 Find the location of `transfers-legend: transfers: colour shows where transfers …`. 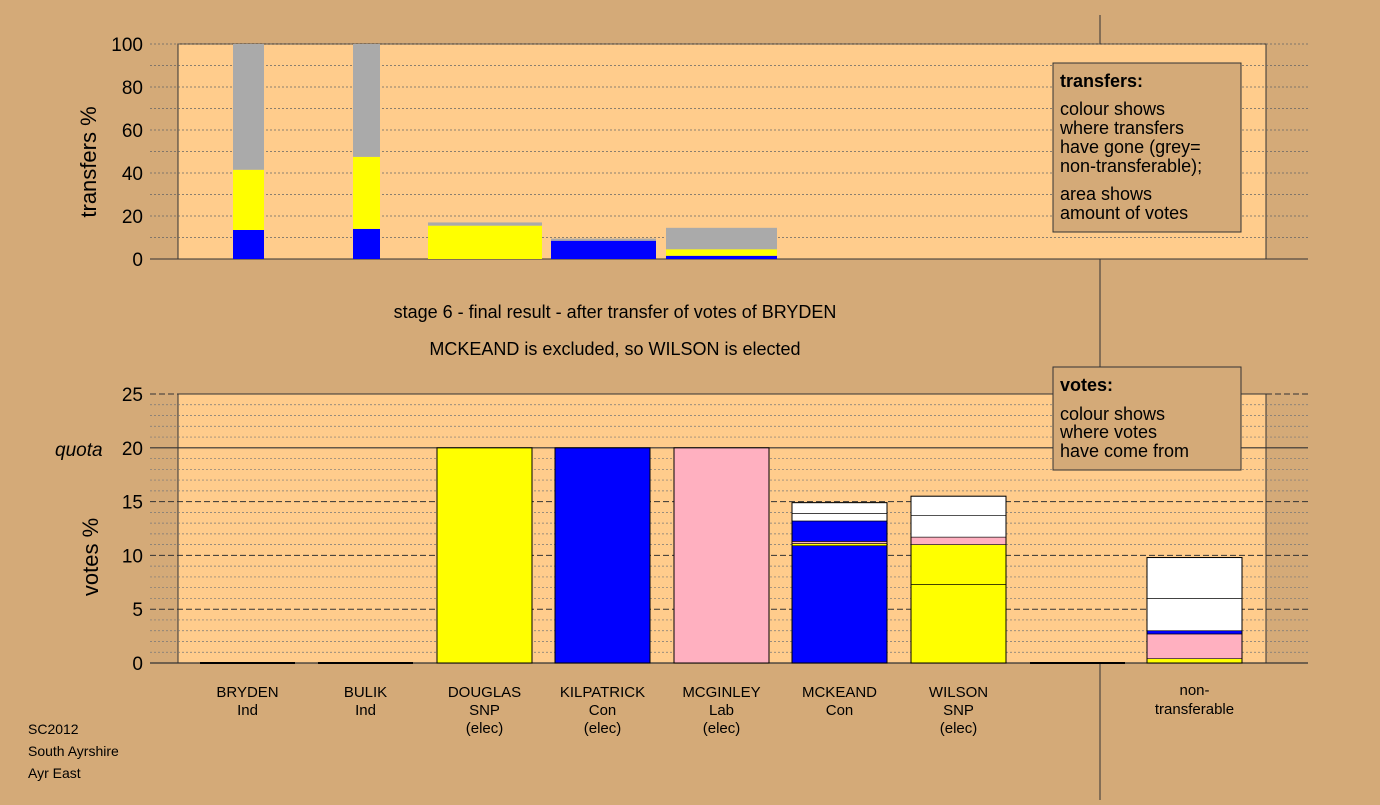

transfers-legend: transfers: colour shows where transfers … is located at coordinates (1147, 147).